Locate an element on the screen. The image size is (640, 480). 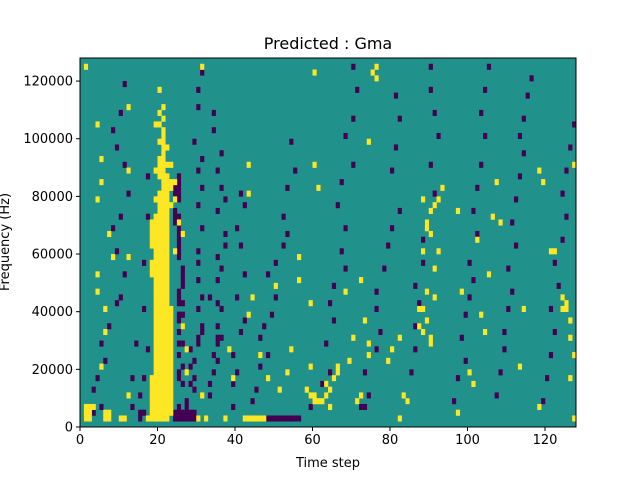
y-tick-label: 120000 is located at coordinates (48, 82).